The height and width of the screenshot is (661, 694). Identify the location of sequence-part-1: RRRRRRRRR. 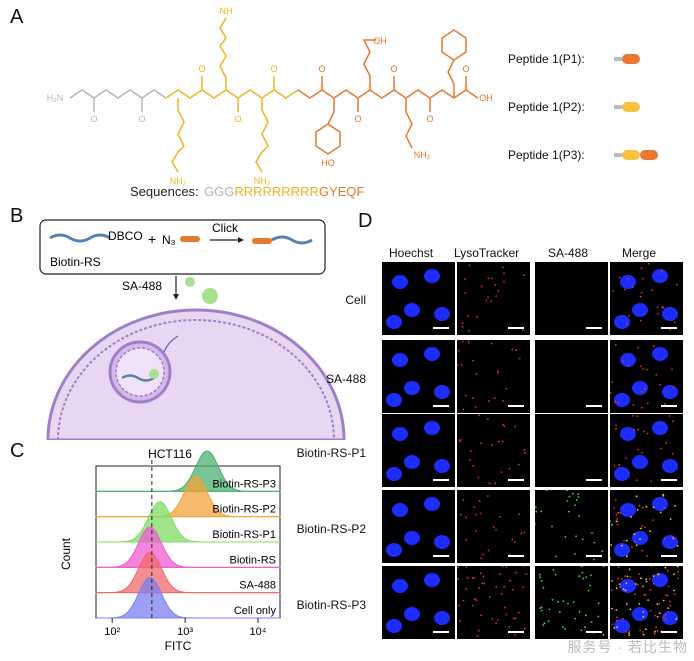
(276, 191).